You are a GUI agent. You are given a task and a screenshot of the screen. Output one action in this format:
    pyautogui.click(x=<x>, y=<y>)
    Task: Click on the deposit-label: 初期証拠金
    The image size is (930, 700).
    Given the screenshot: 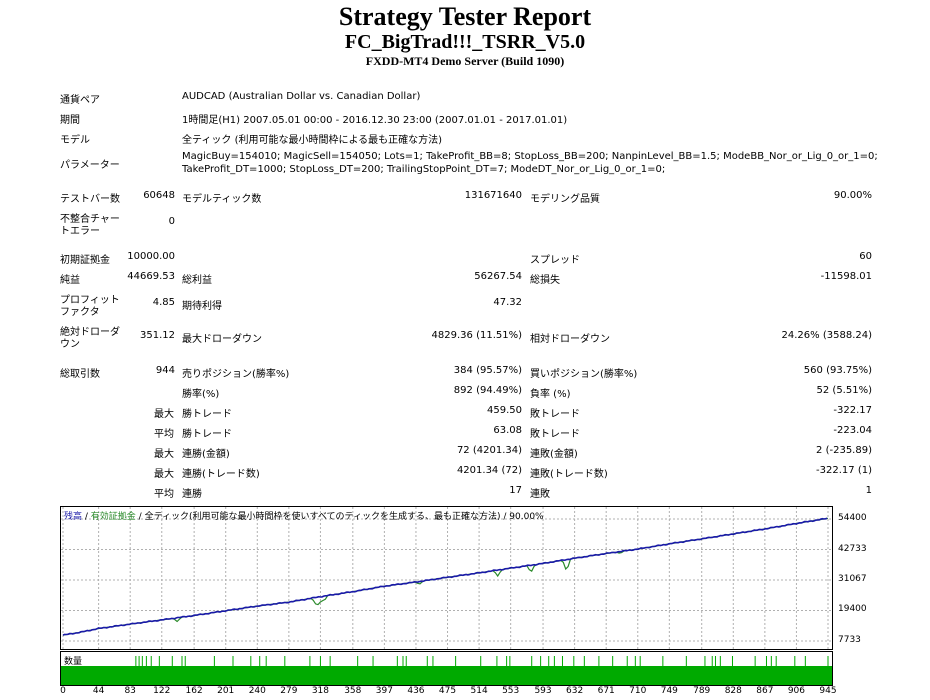 What is the action you would take?
    pyautogui.click(x=85, y=260)
    